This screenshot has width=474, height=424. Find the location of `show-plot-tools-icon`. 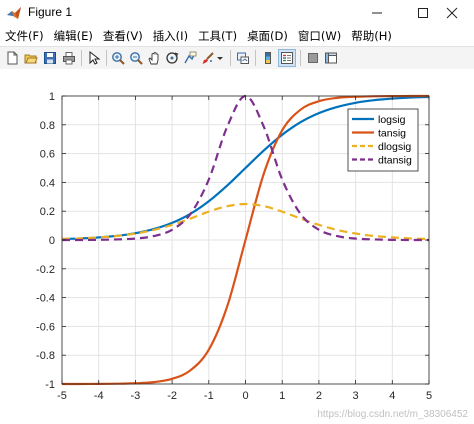

show-plot-tools-icon is located at coordinates (331, 58).